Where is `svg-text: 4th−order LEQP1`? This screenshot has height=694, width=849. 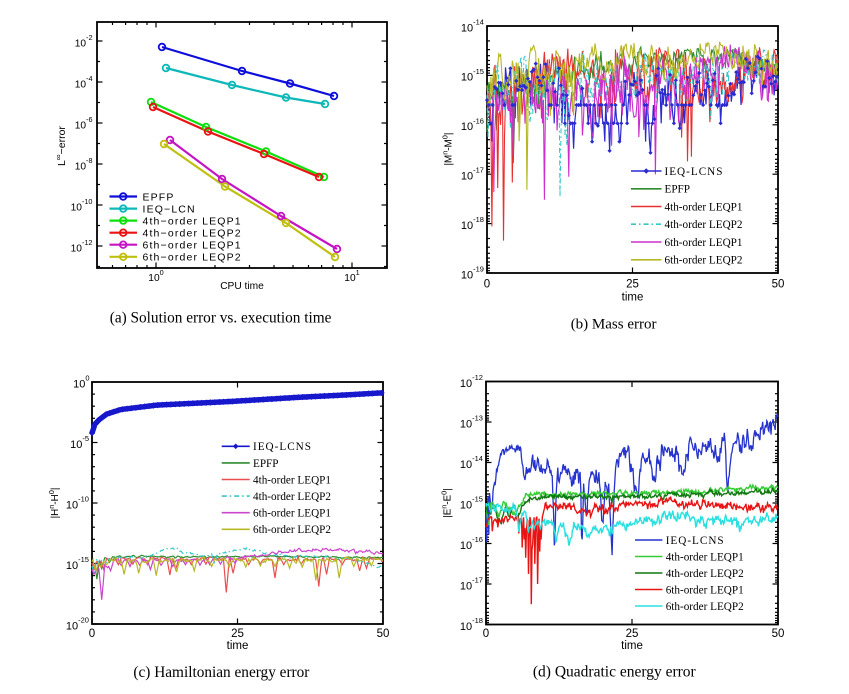
svg-text: 4th−order LEQP1 is located at coordinates (192, 221).